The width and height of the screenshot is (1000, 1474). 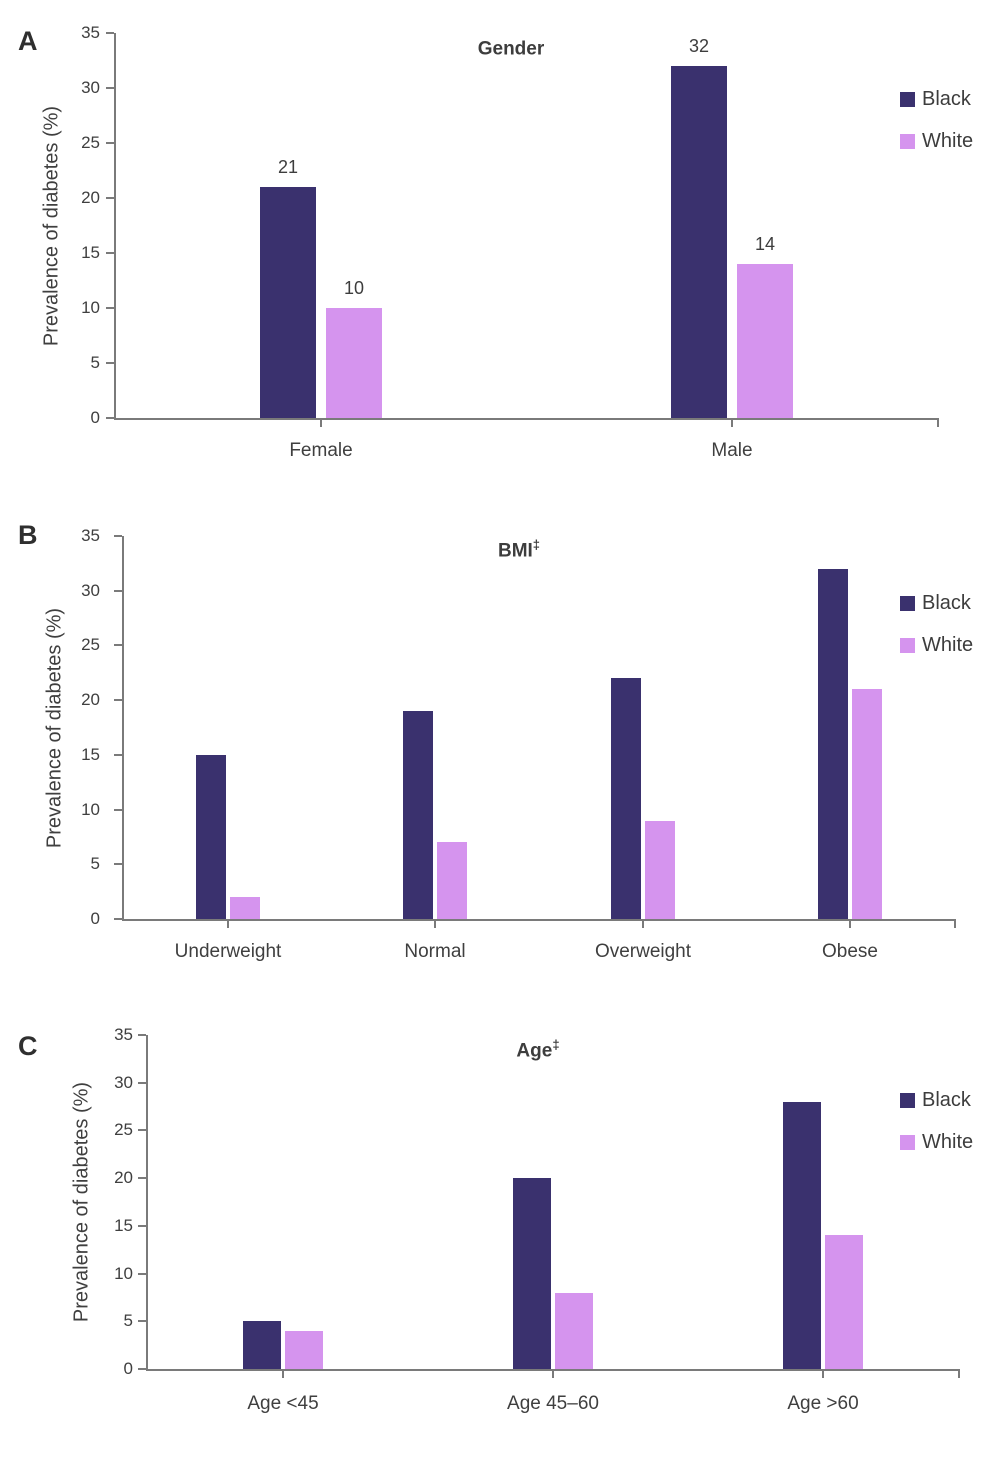 What do you see at coordinates (823, 1403) in the screenshot?
I see `category-label: Age >60` at bounding box center [823, 1403].